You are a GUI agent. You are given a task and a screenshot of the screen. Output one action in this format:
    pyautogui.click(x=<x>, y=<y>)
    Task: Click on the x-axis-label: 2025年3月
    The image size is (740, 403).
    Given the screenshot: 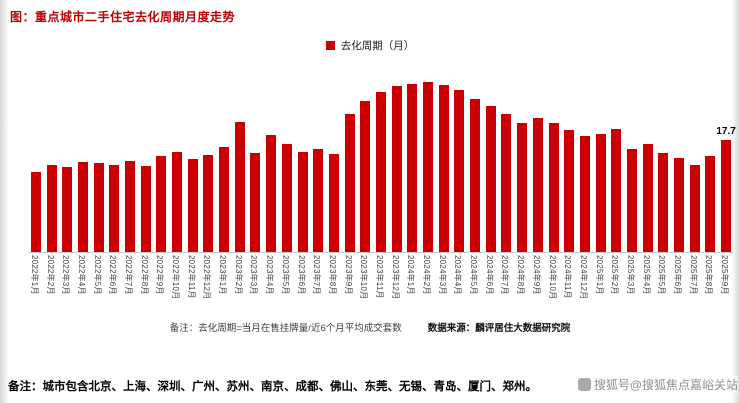 What is the action you would take?
    pyautogui.click(x=630, y=275)
    